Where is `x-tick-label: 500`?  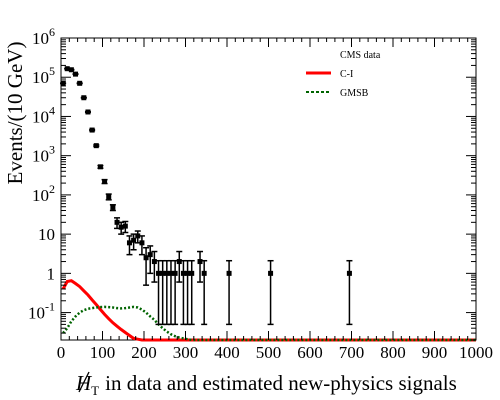
x-tick-label: 500 is located at coordinates (269, 352).